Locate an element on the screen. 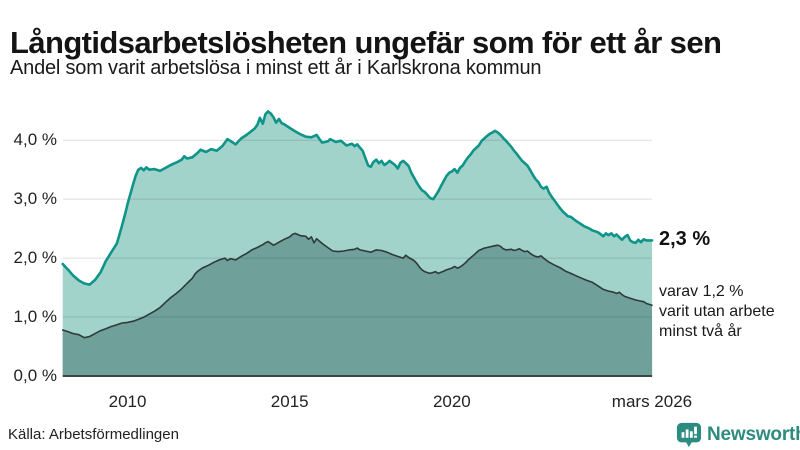 The height and width of the screenshot is (450, 800). y-tick-label-1: 1,0 % is located at coordinates (35, 317).